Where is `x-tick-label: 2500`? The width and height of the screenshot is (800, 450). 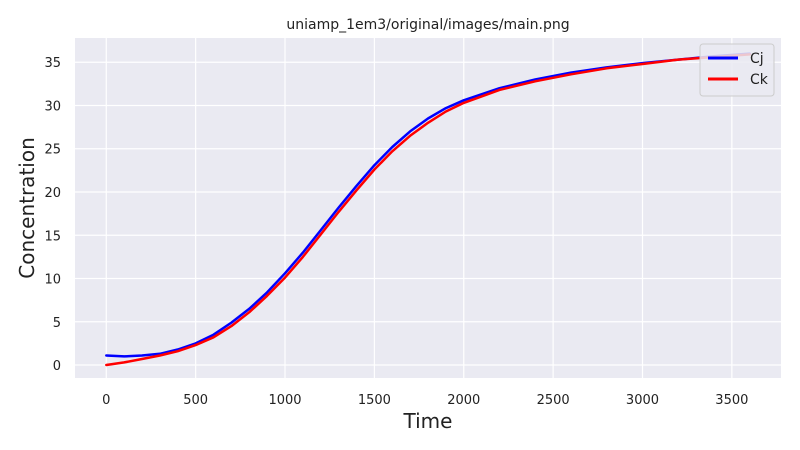
x-tick-label: 2500 is located at coordinates (553, 400).